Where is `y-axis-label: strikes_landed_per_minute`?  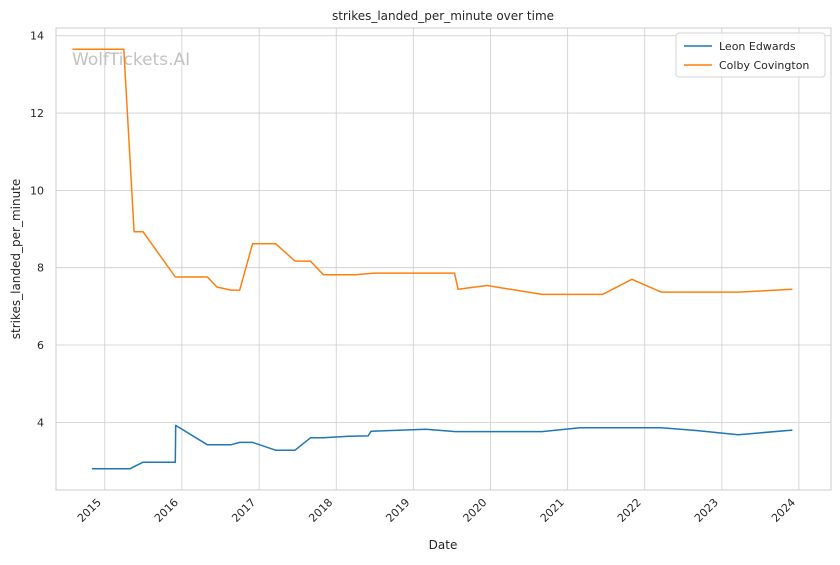
y-axis-label: strikes_landed_per_minute is located at coordinates (16, 259).